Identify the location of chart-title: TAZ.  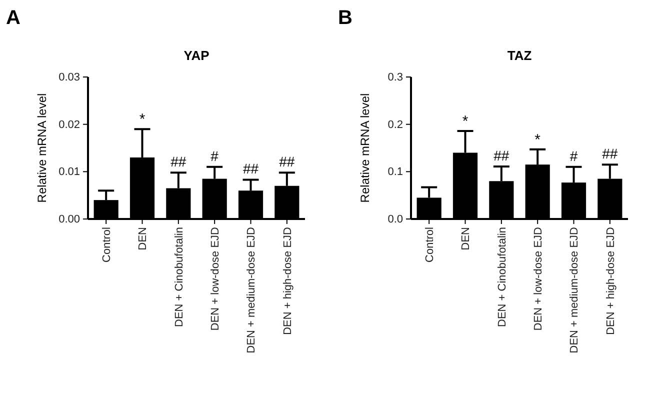
(519, 55).